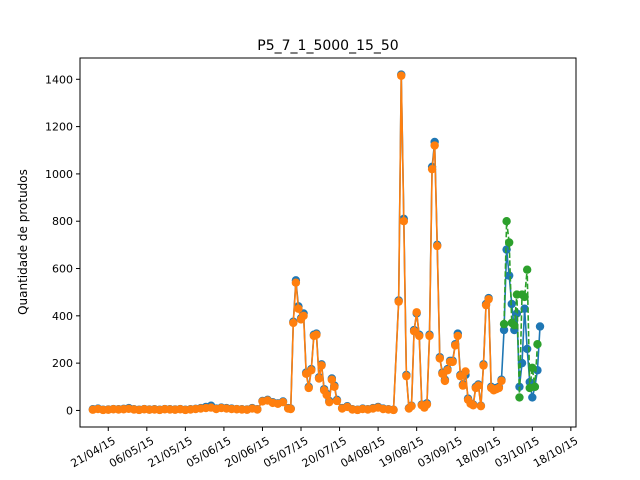  Describe the element at coordinates (23, 242) in the screenshot. I see `y-axis-label: Quantidade de protudos` at that location.